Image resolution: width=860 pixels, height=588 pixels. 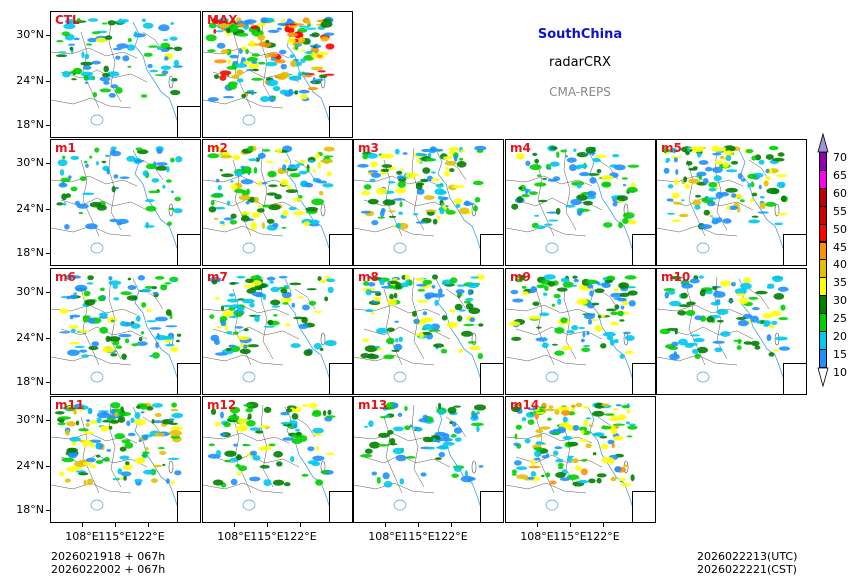 I want to click on colorbar-swatch, so click(x=823, y=179).